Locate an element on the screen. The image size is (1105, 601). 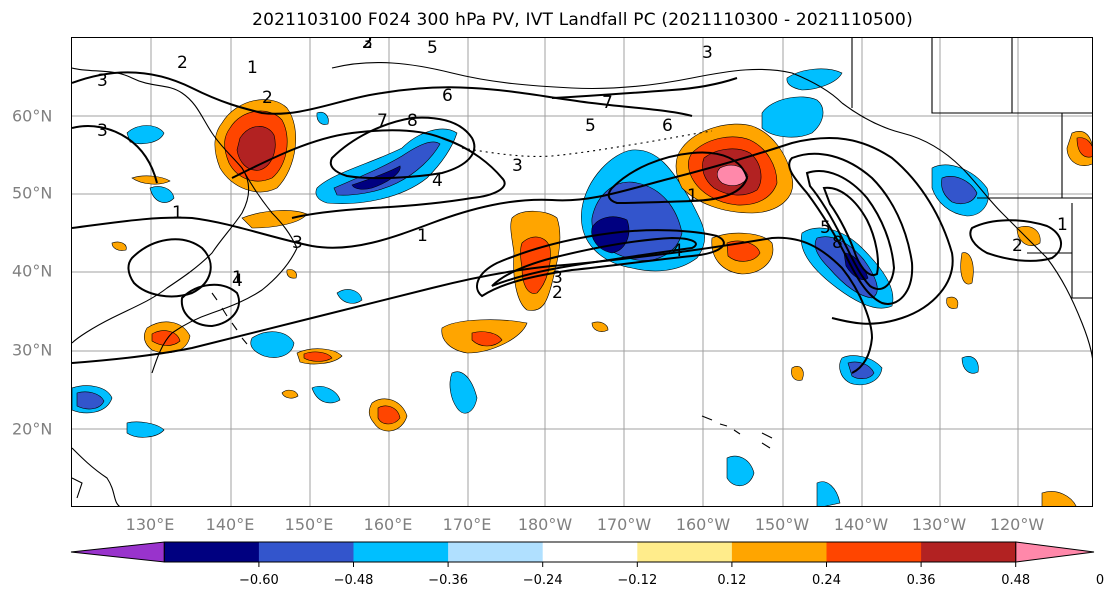
lon-label-130w: 130°W is located at coordinates (939, 524).